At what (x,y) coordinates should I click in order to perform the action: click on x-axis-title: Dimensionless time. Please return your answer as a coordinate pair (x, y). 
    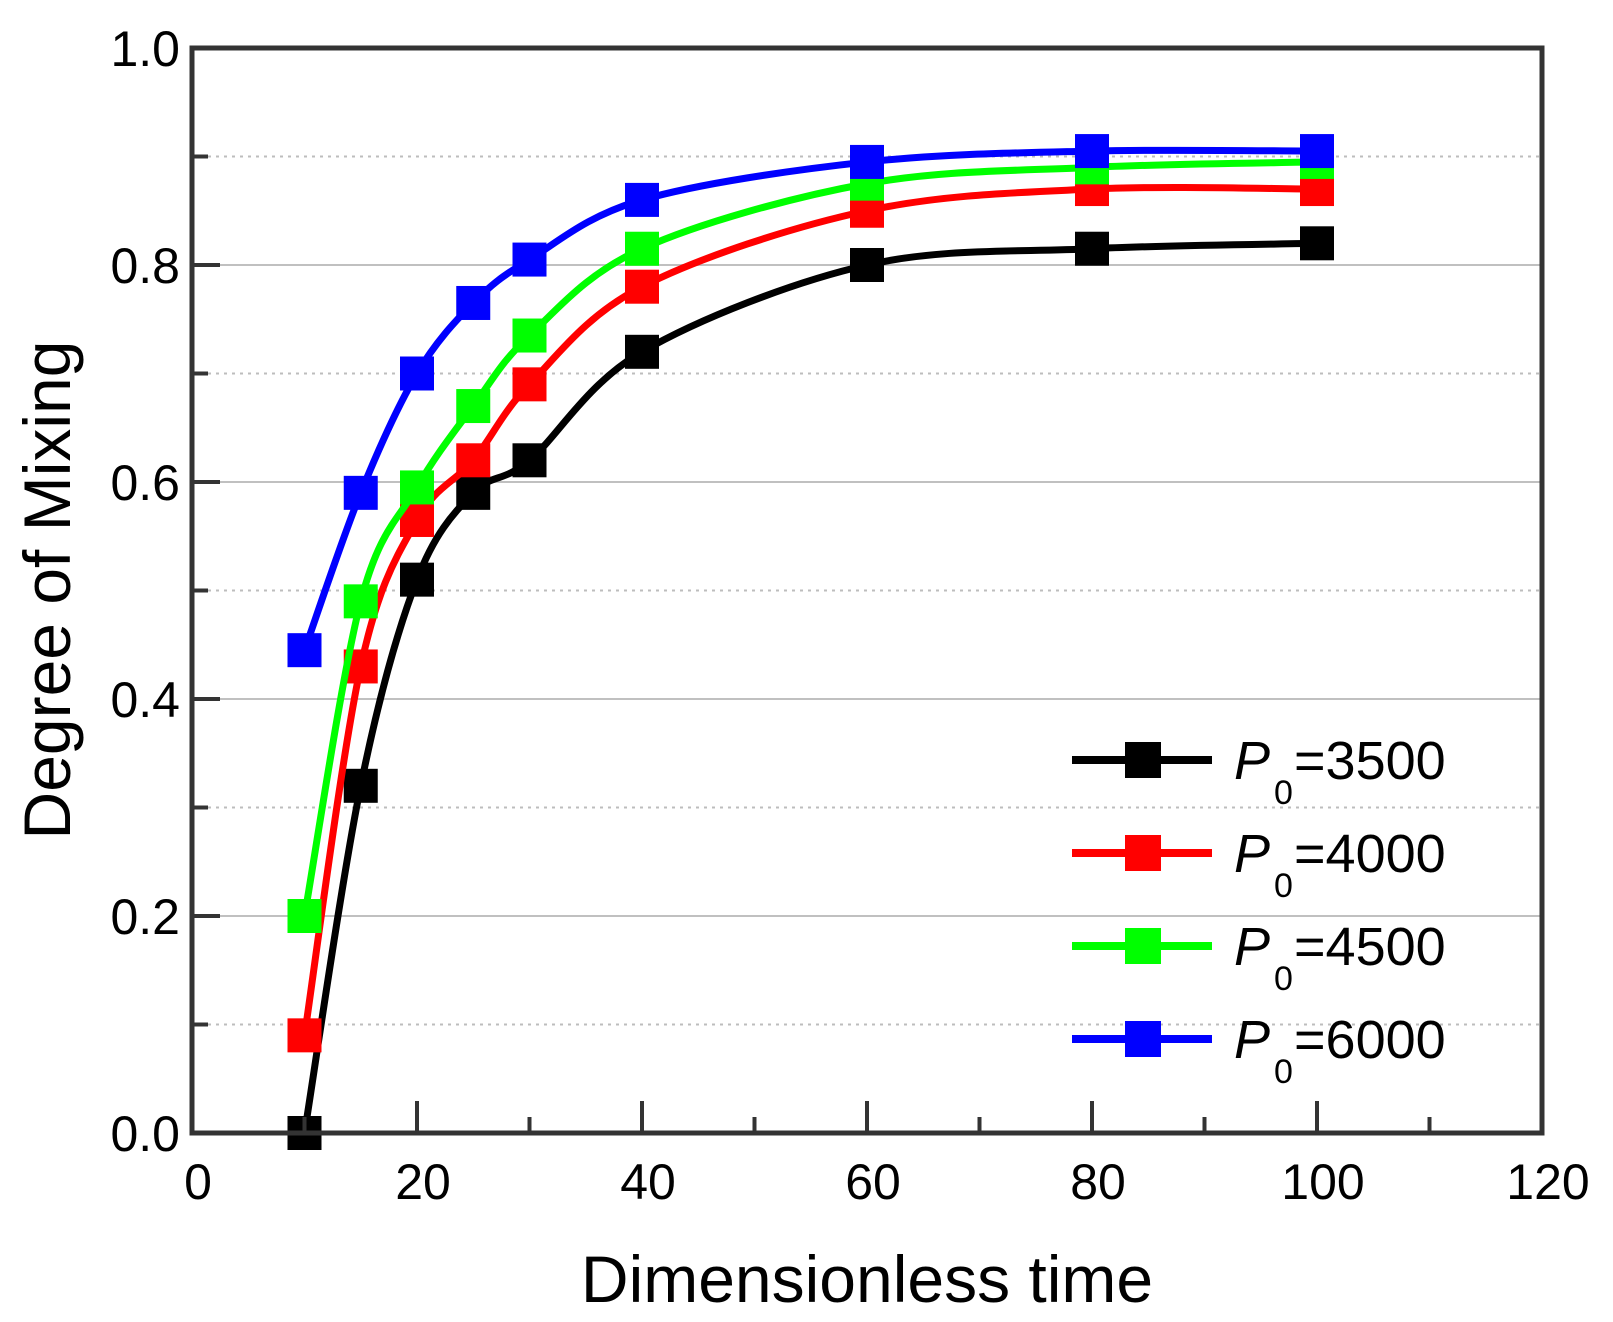
    Looking at the image, I should click on (867, 1279).